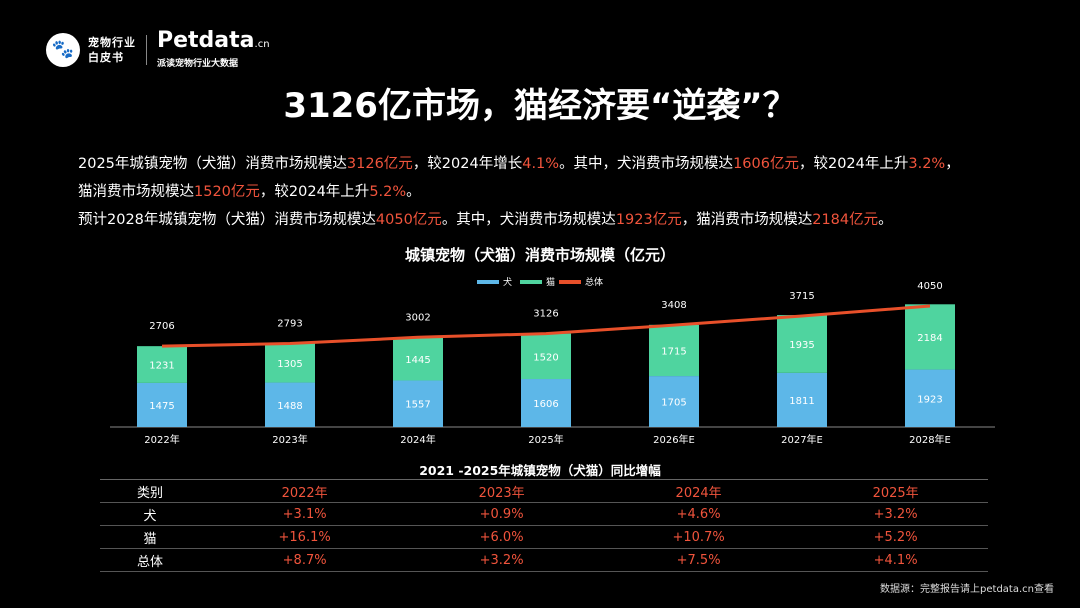 This screenshot has height=608, width=1080. What do you see at coordinates (379, 164) in the screenshot?
I see `highlight-value: 3126亿元` at bounding box center [379, 164].